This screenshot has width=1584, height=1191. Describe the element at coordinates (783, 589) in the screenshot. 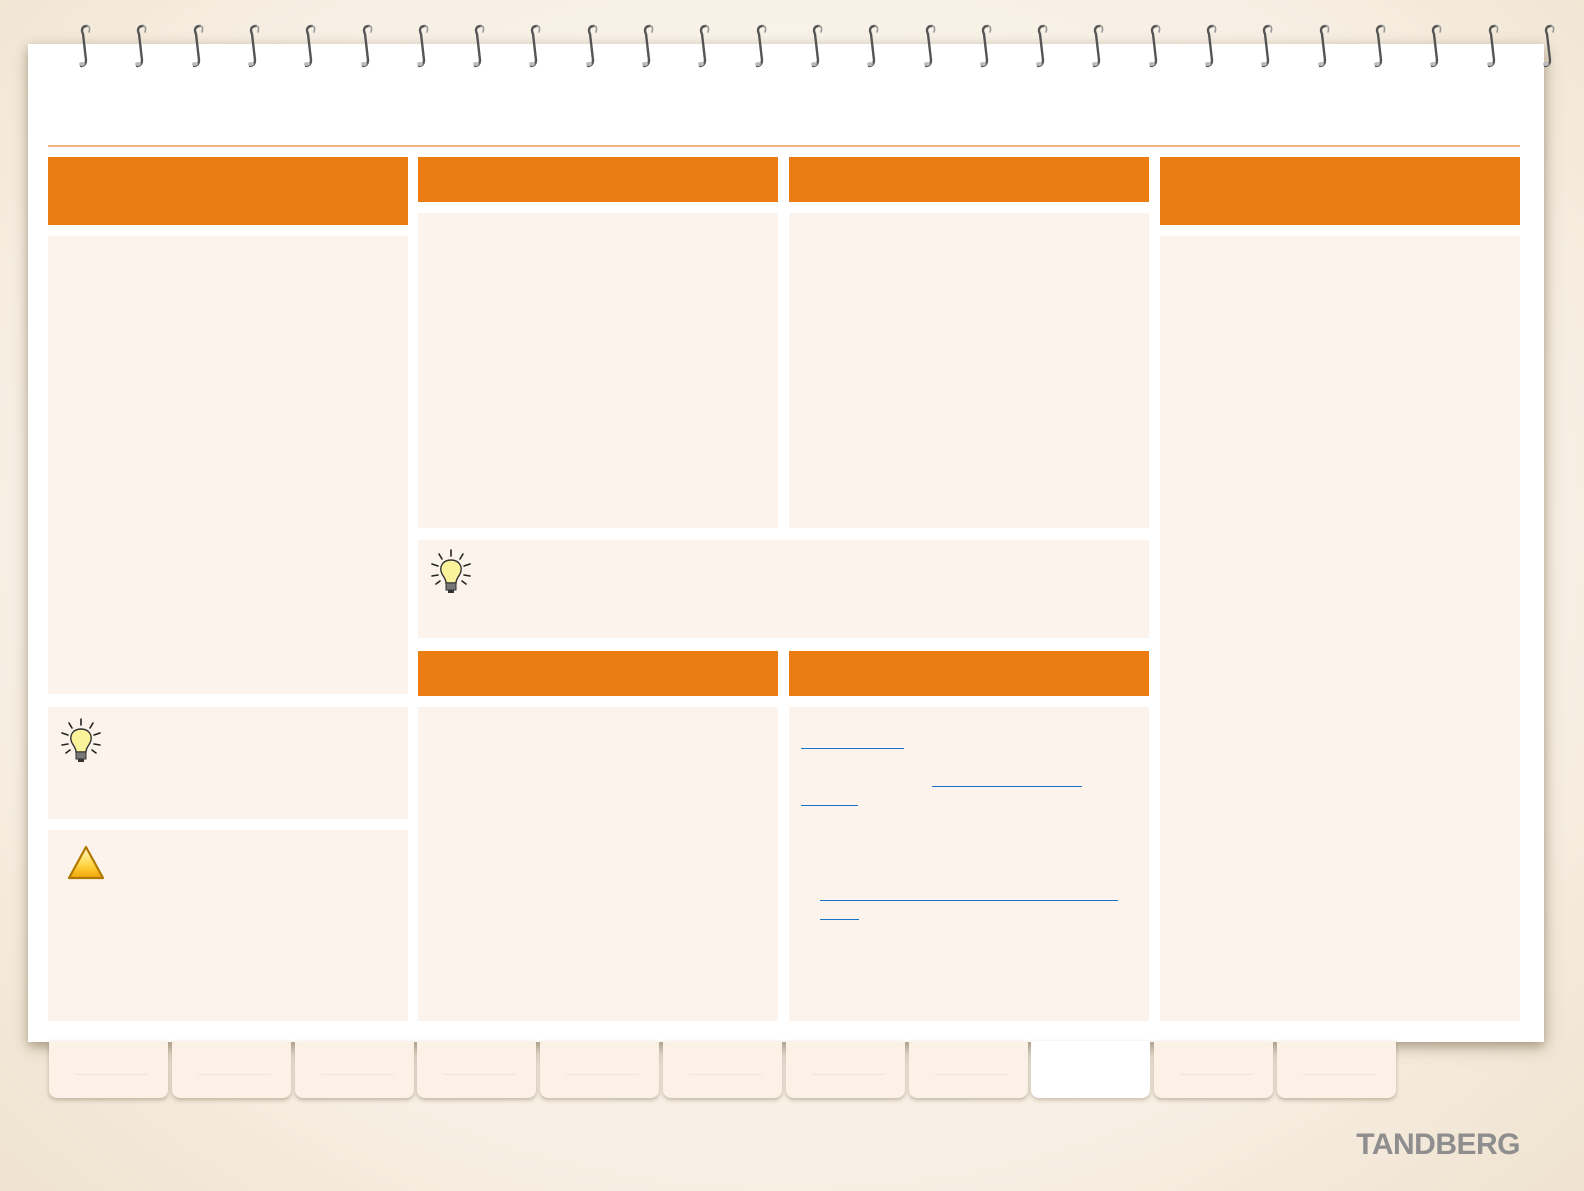

I see `wide-tip-panel` at that location.